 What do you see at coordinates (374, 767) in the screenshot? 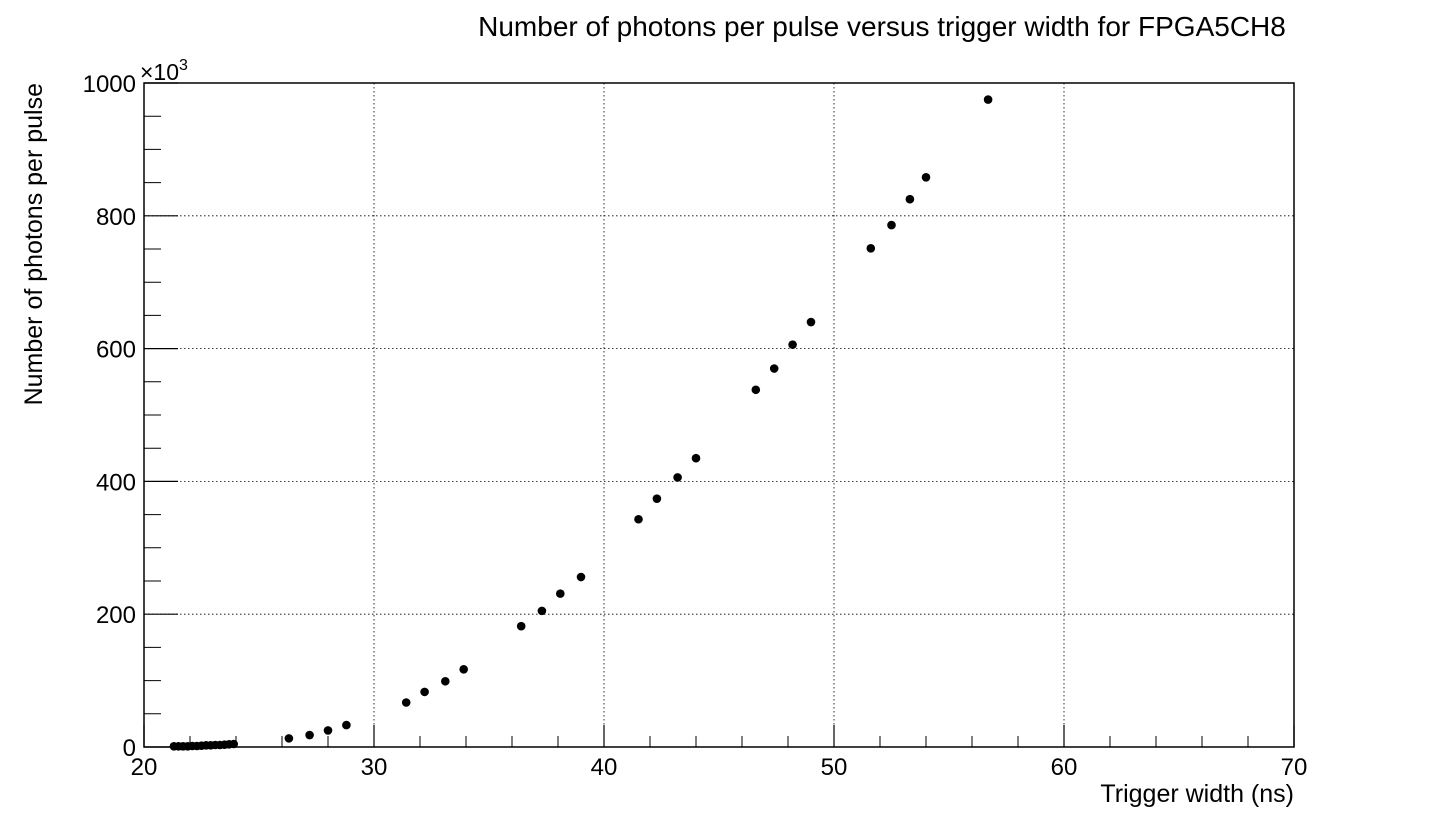
I see `x-tick-label: 30` at bounding box center [374, 767].